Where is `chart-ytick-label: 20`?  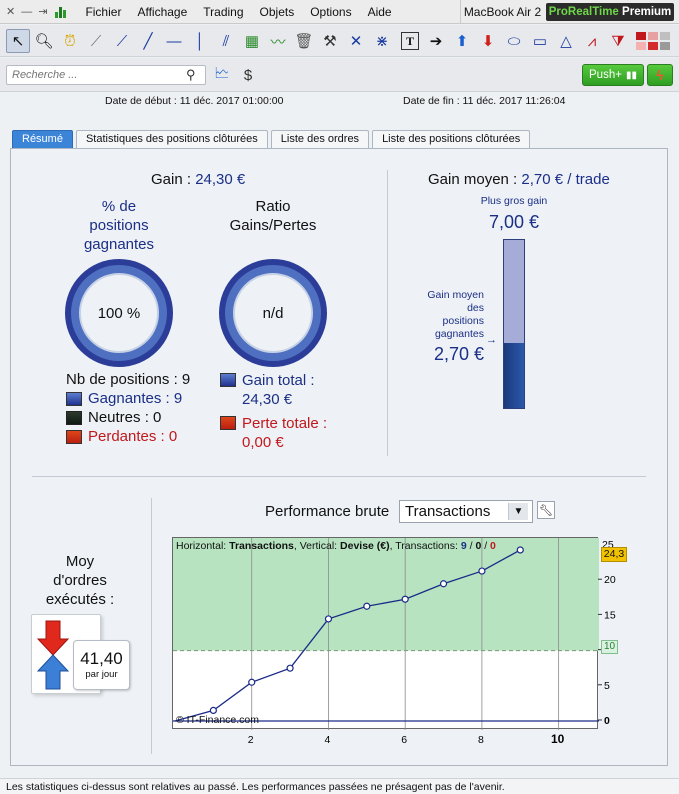
chart-ytick-label: 20 is located at coordinates (610, 580).